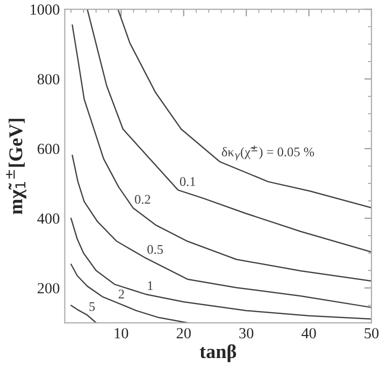 This screenshot has height=371, width=381. I want to click on y-tick-label: 800, so click(49, 79).